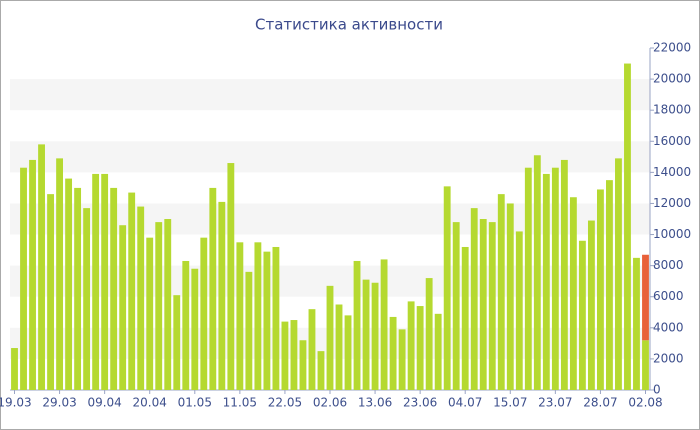  Describe the element at coordinates (657, 390) in the screenshot. I see `y-tick-label: 0` at that location.